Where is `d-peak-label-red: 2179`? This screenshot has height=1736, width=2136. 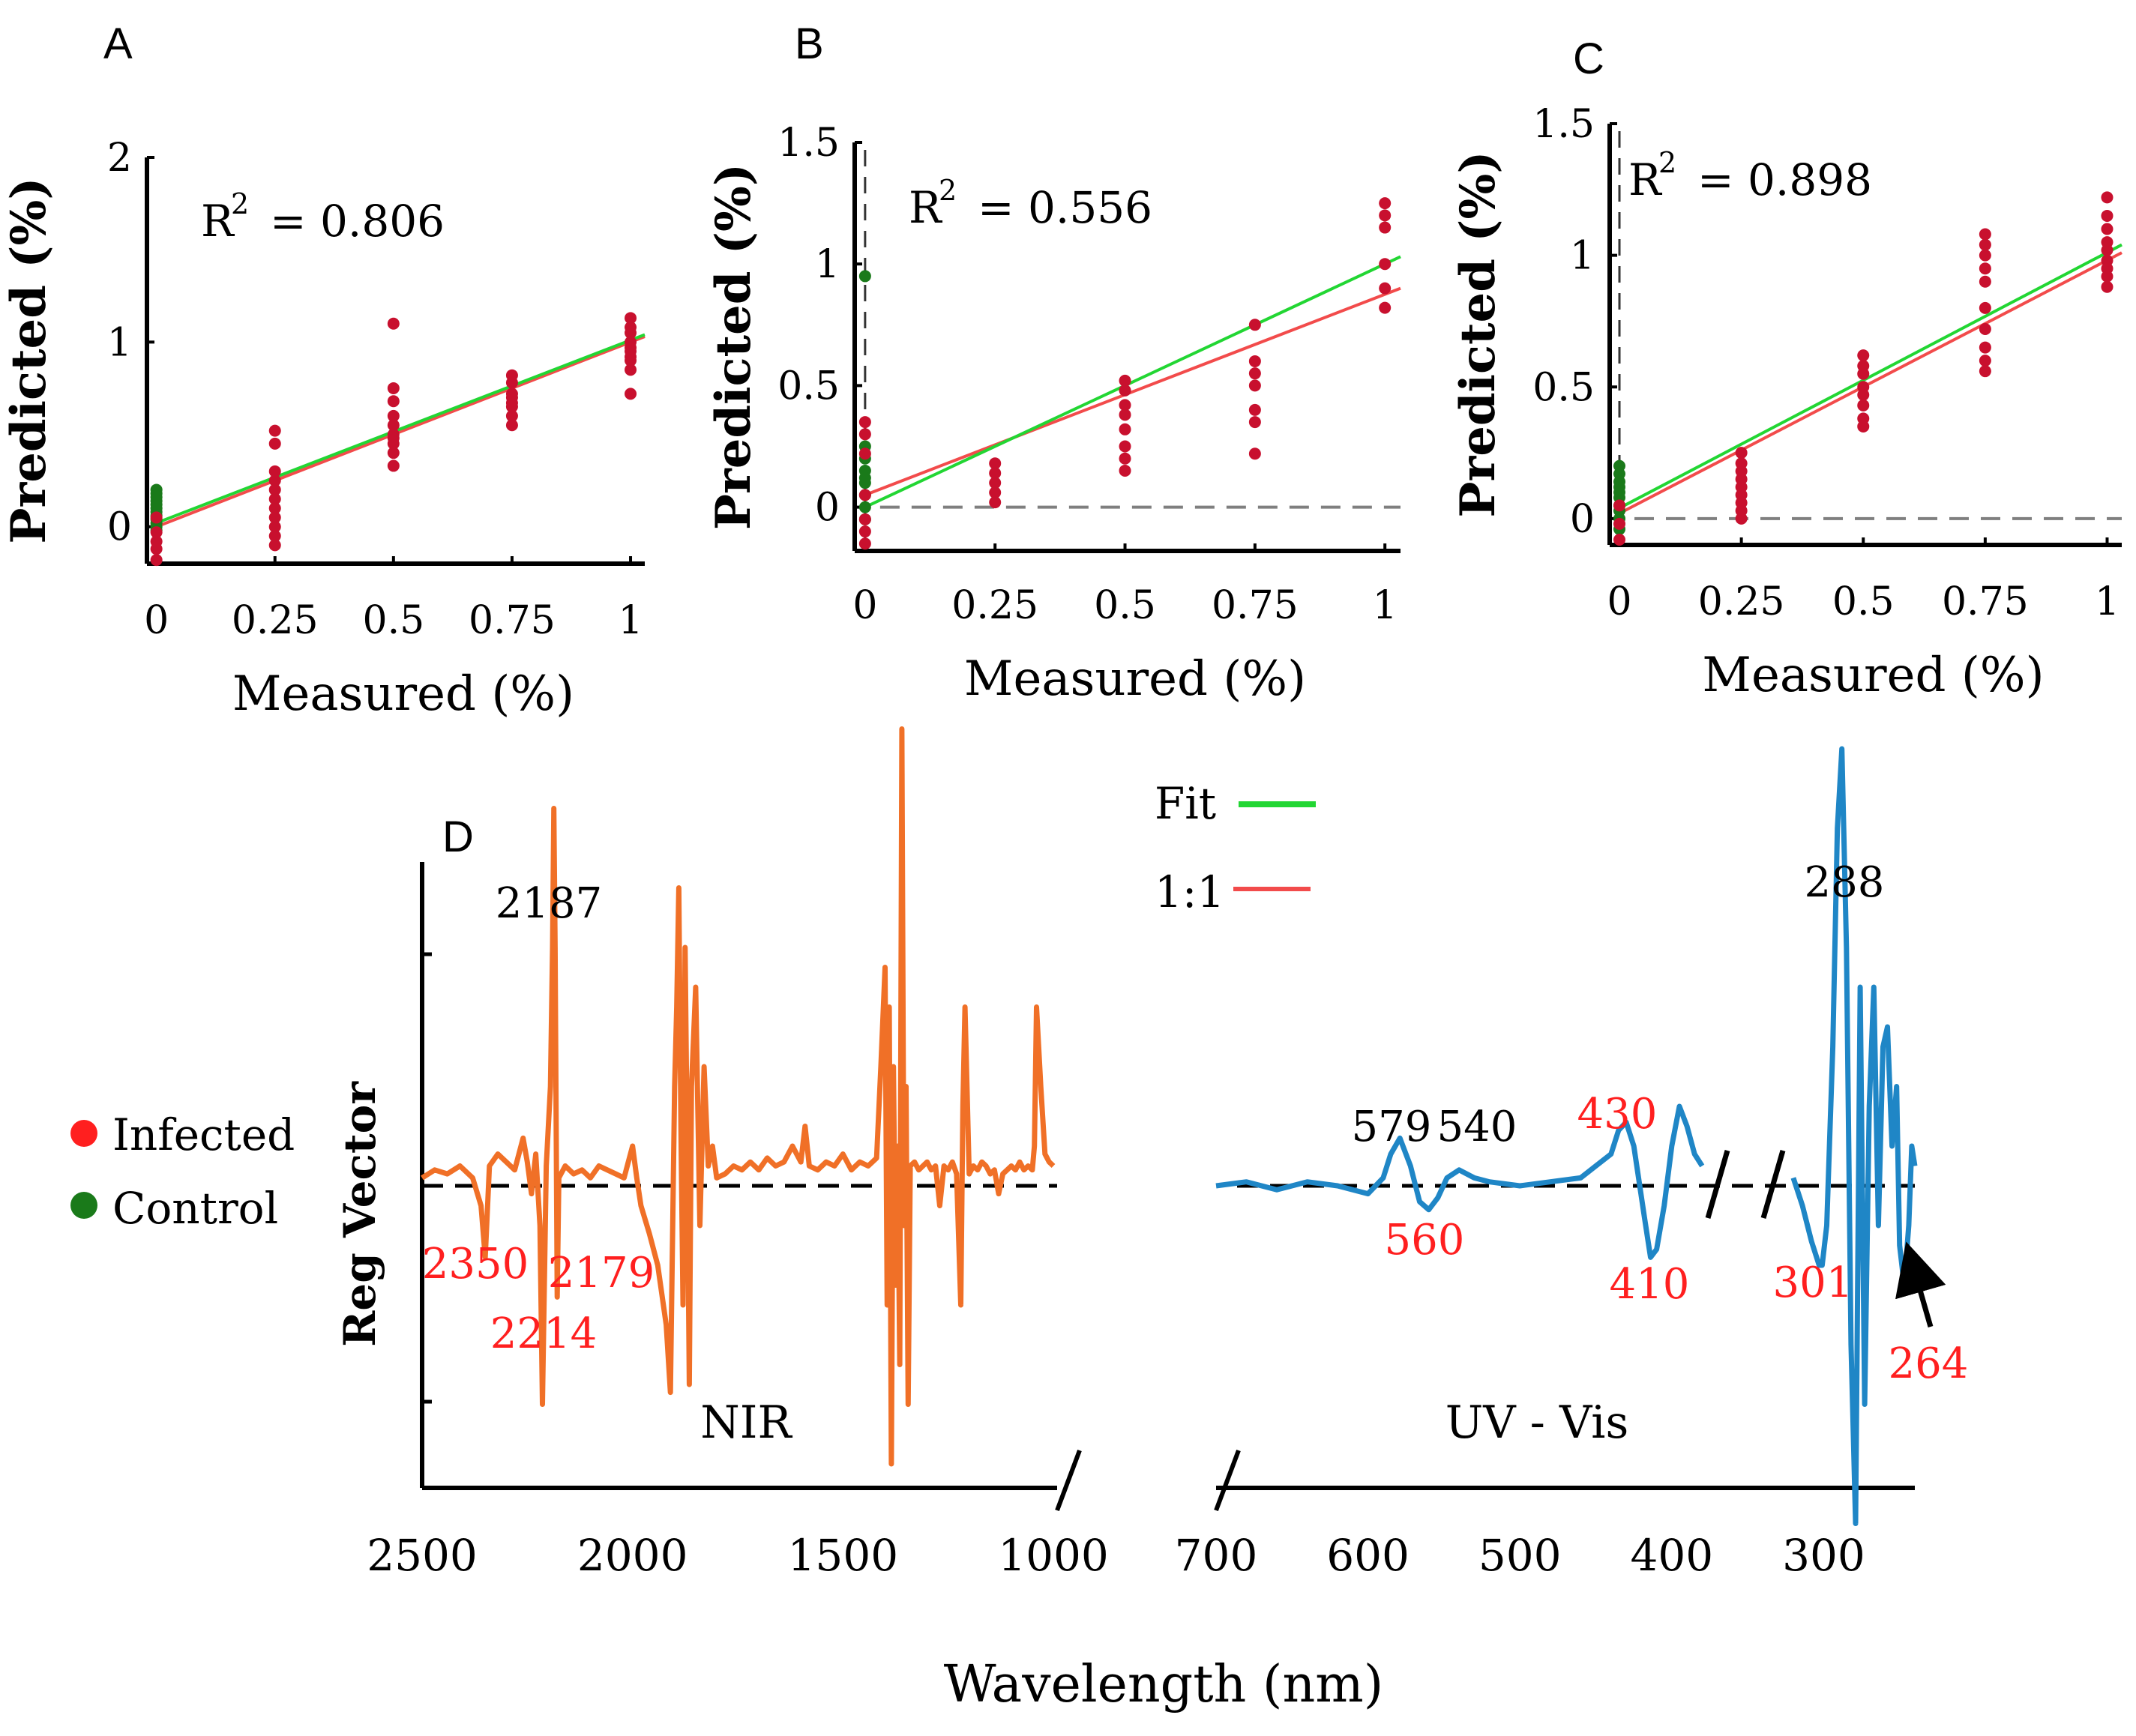
d-peak-label-red: 2179 is located at coordinates (601, 1274).